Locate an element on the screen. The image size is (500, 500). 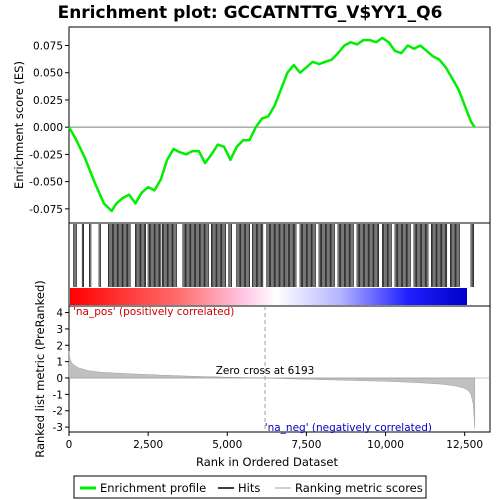
metric-y-tick-label: 4 is located at coordinates (59, 314).